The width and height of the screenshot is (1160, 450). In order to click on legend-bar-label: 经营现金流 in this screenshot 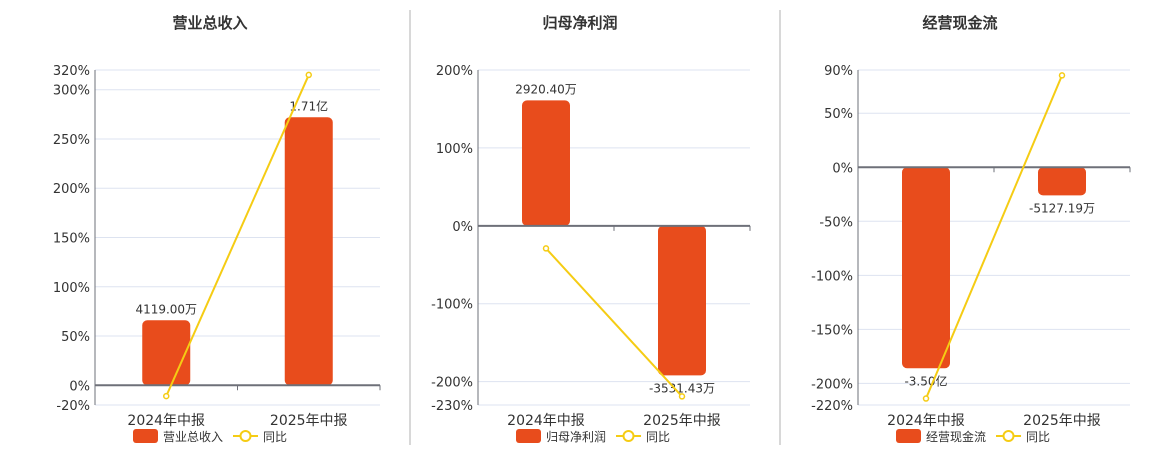, I will do `click(956, 436)`.